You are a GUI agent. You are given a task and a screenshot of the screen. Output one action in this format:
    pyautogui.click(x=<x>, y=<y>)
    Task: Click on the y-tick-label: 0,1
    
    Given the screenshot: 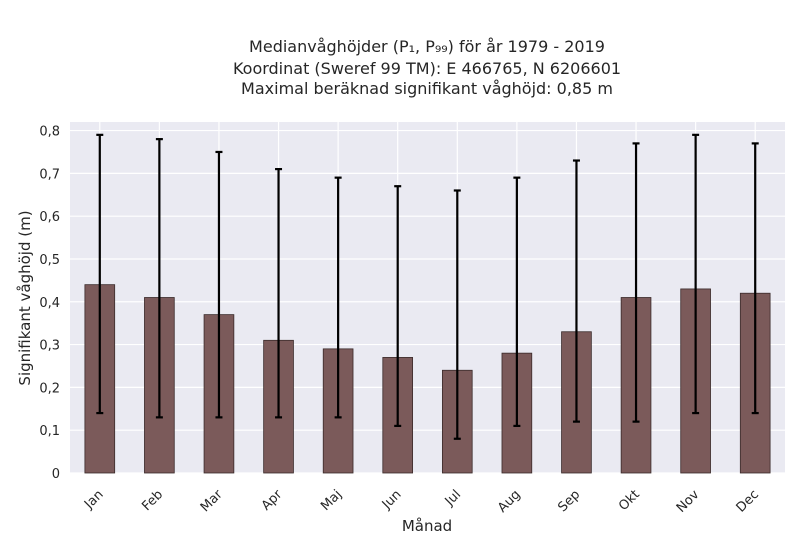 What is the action you would take?
    pyautogui.click(x=49, y=431)
    